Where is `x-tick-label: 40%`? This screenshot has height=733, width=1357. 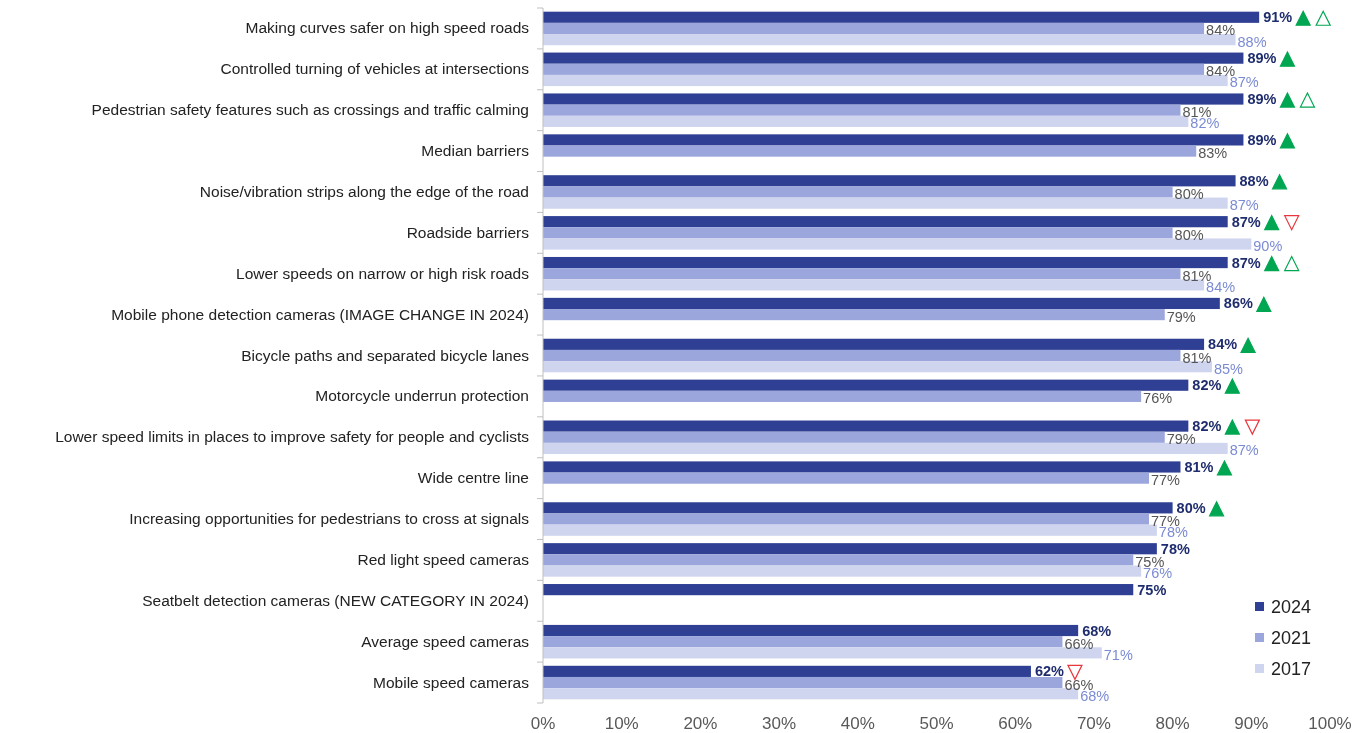
x-tick-label: 40% is located at coordinates (857, 723).